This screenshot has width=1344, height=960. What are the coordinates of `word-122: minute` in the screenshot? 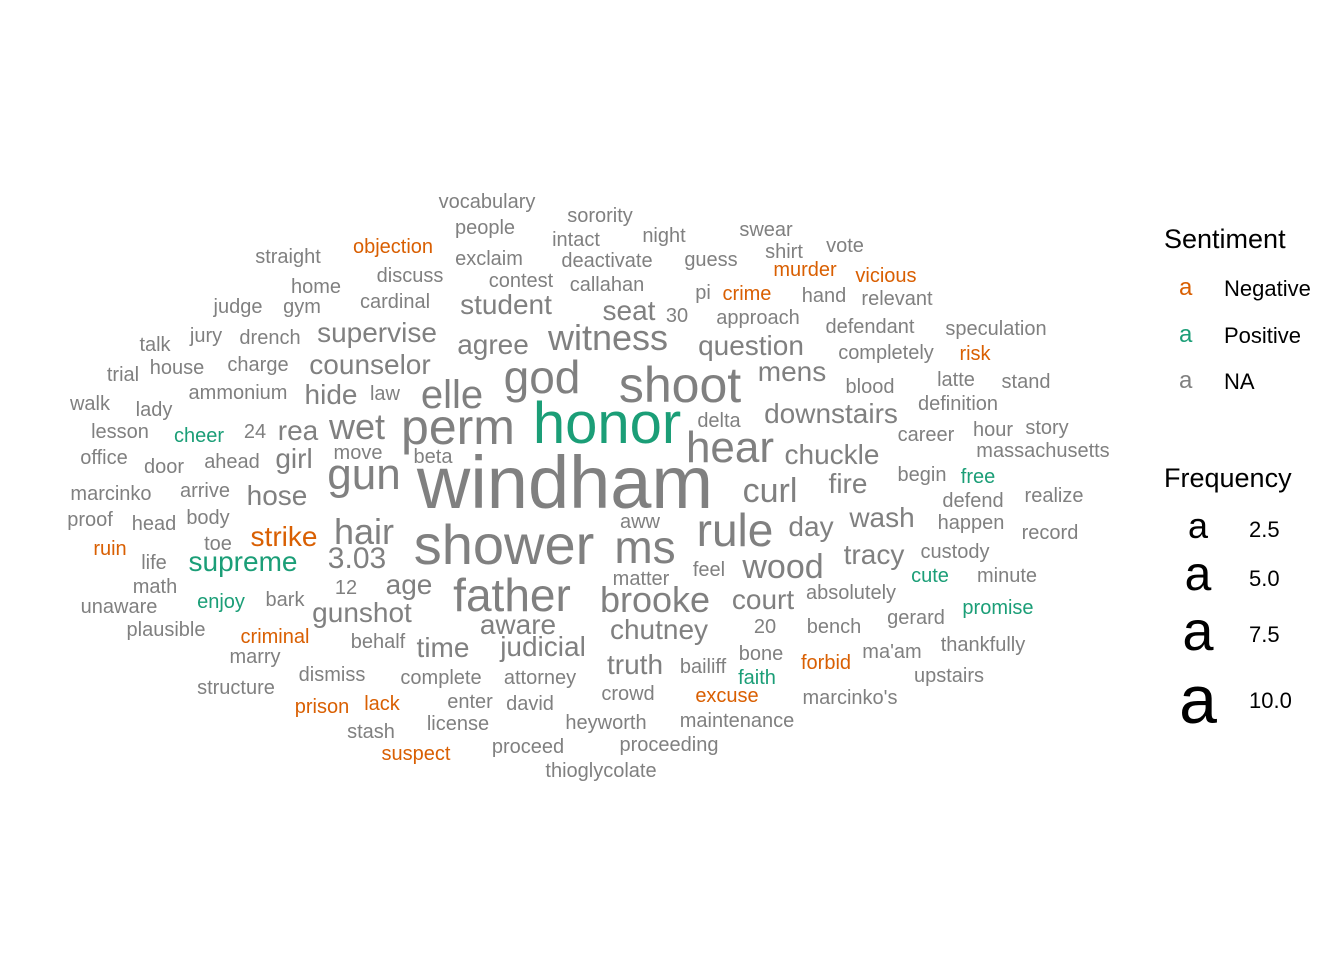 It's located at (1007, 576).